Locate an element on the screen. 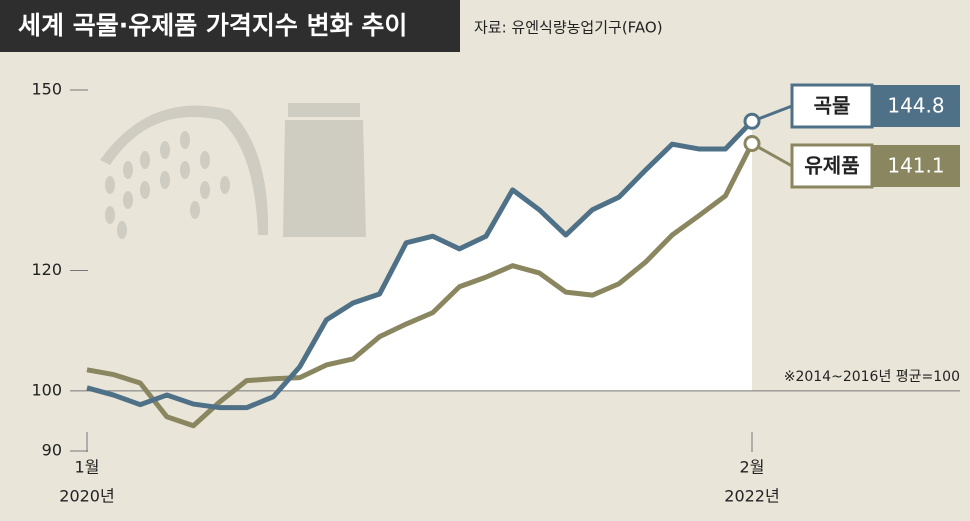 The height and width of the screenshot is (521, 970). legend-label: 곡물 is located at coordinates (832, 106).